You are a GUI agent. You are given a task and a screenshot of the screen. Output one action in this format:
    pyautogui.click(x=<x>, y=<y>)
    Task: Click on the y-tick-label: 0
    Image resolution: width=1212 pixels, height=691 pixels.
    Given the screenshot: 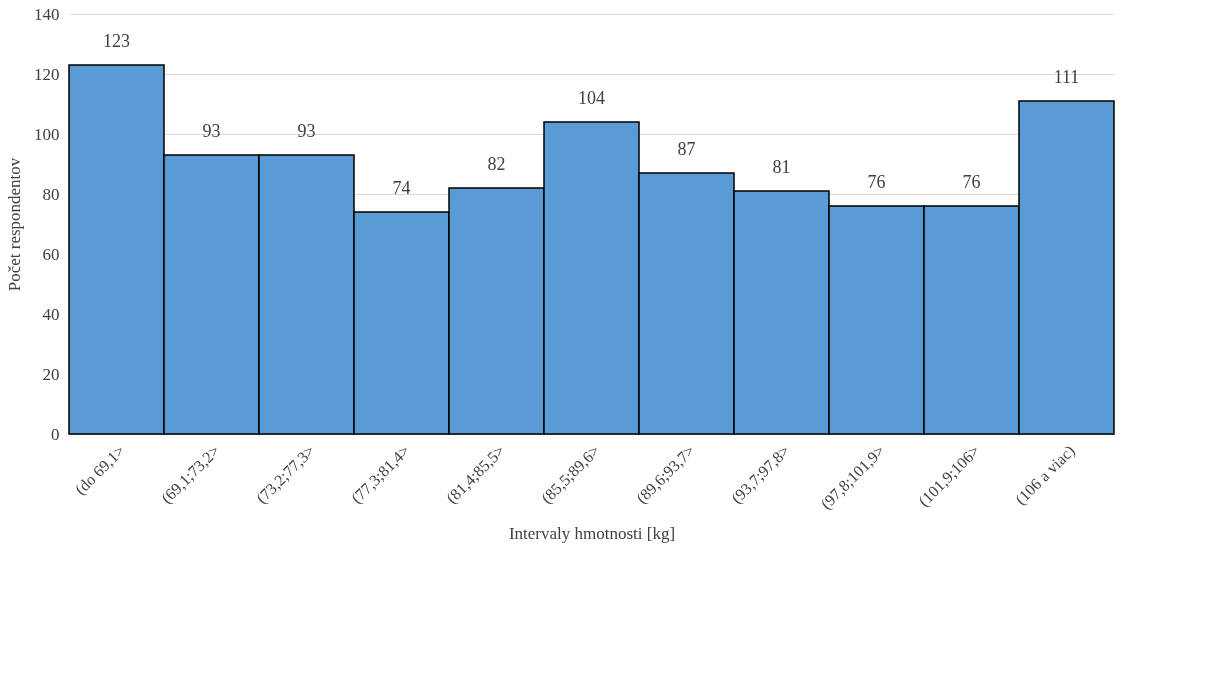 What is the action you would take?
    pyautogui.click(x=55, y=434)
    